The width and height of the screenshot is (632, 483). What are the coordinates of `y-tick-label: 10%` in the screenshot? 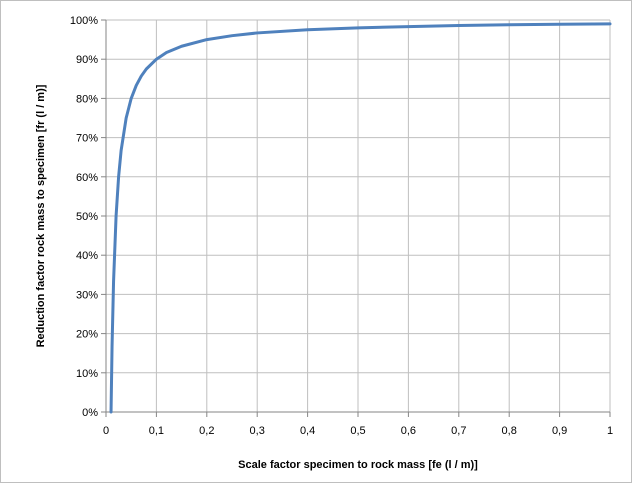 It's located at (87, 374).